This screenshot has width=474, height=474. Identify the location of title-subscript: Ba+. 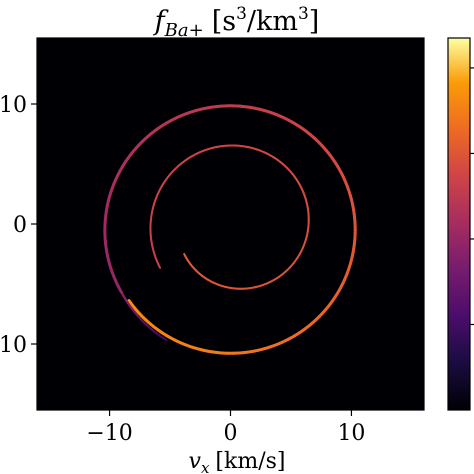
(184, 30).